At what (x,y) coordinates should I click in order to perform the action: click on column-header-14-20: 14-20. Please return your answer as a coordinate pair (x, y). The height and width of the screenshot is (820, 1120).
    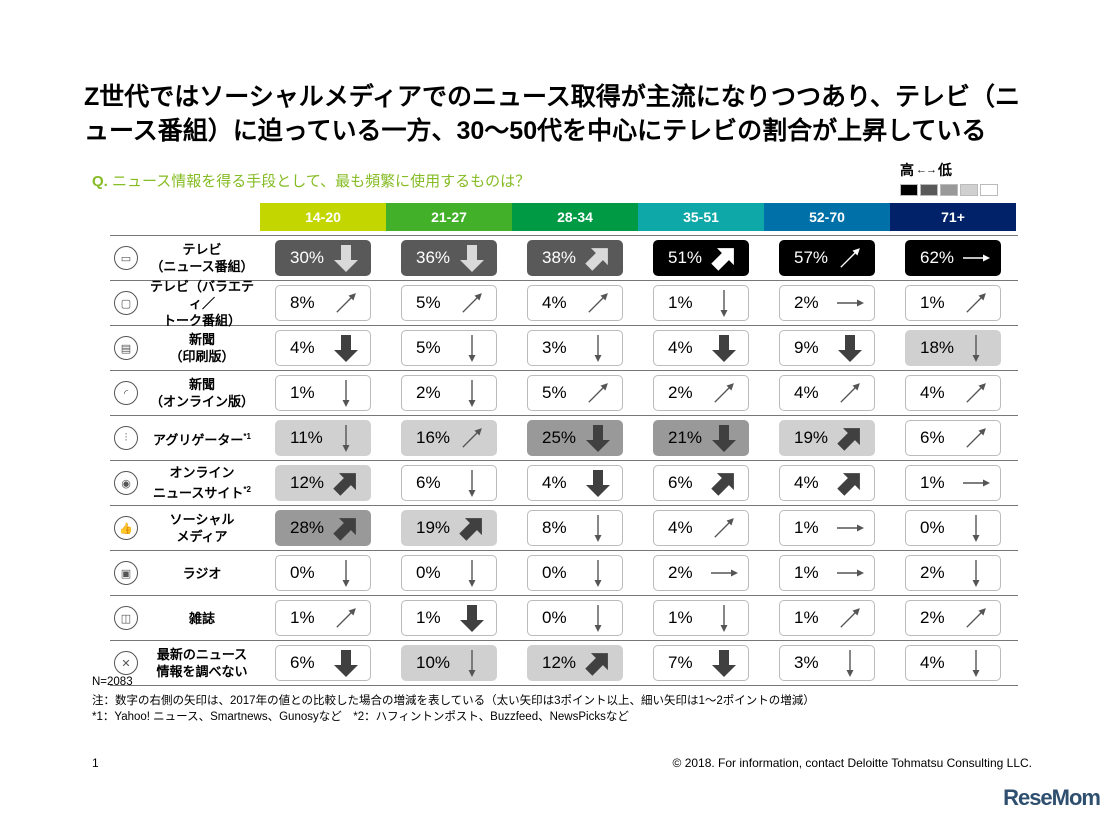
    Looking at the image, I should click on (323, 217).